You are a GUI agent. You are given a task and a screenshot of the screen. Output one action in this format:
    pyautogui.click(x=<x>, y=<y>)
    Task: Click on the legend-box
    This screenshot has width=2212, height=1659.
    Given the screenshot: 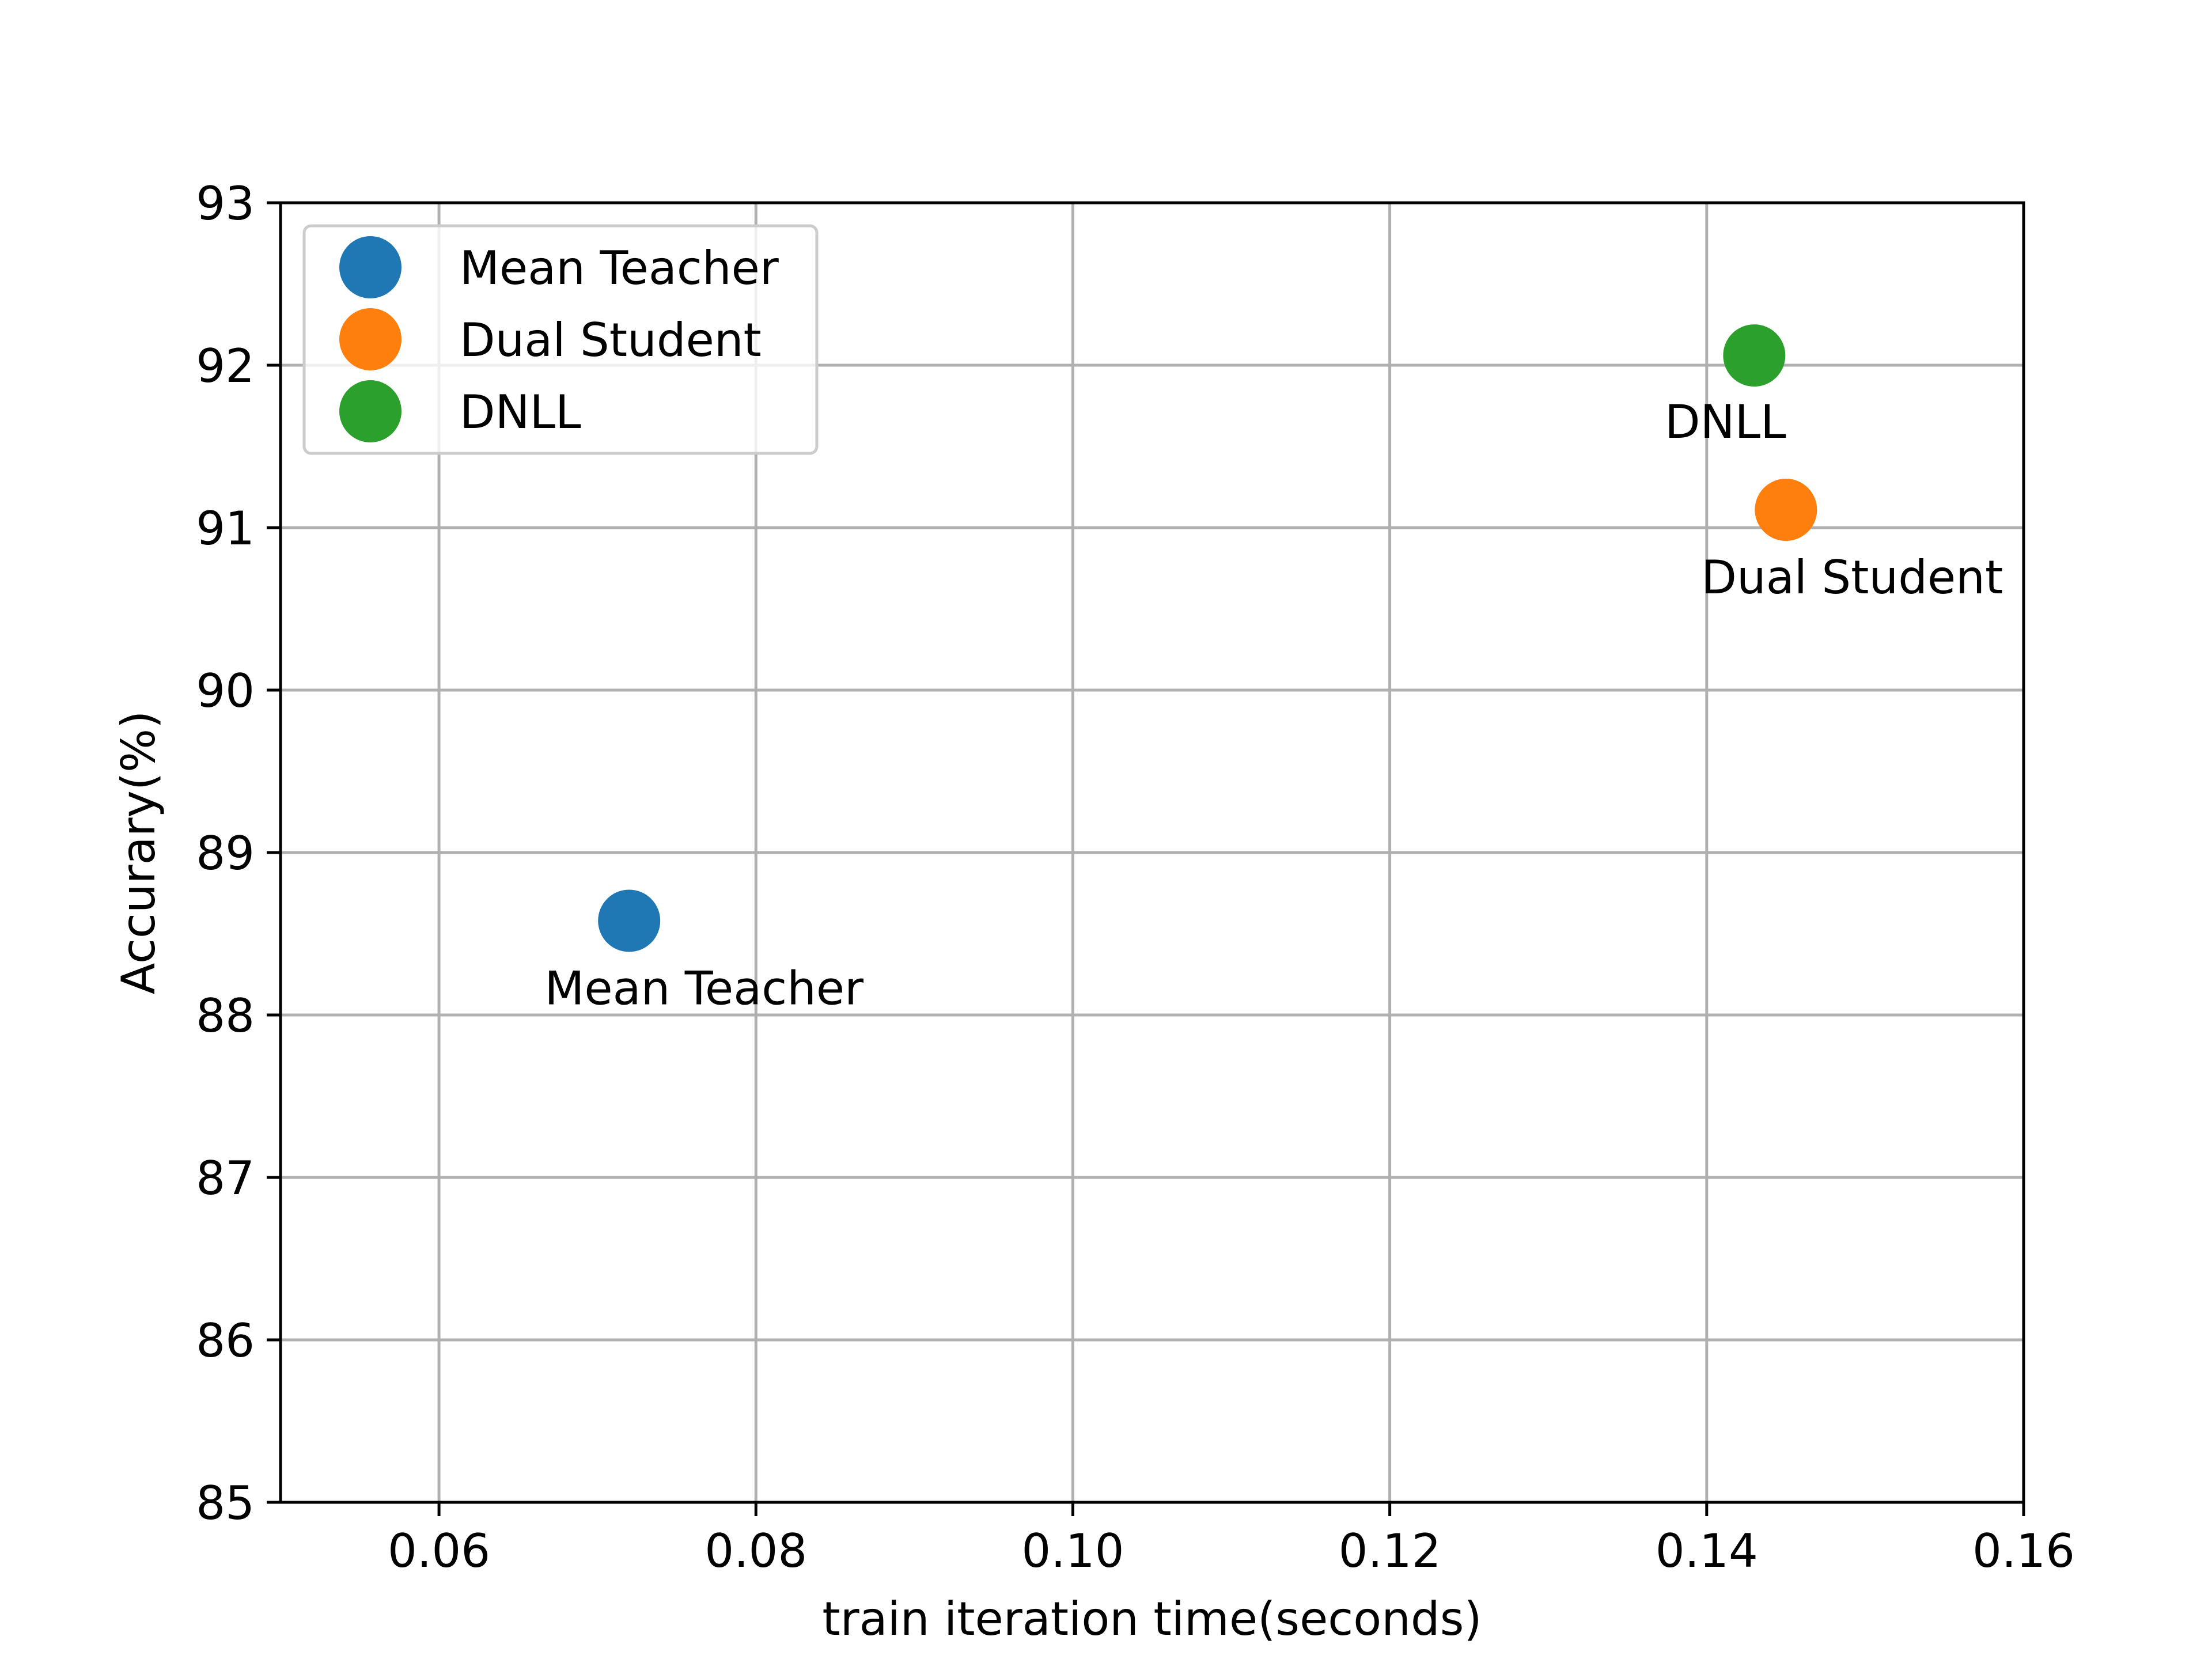 What is the action you would take?
    pyautogui.click(x=560, y=339)
    